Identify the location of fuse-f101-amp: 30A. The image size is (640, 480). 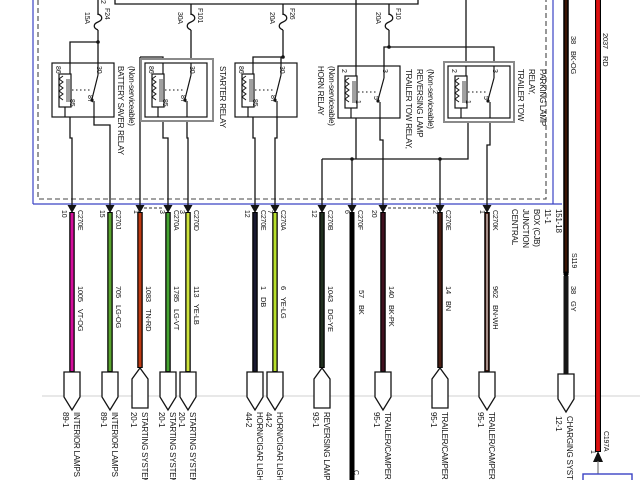
(179, 18).